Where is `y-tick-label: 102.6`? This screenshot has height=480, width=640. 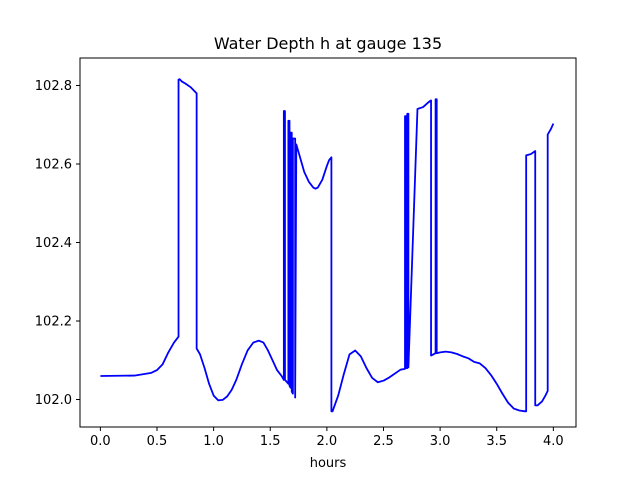 y-tick-label: 102.6 is located at coordinates (53, 164).